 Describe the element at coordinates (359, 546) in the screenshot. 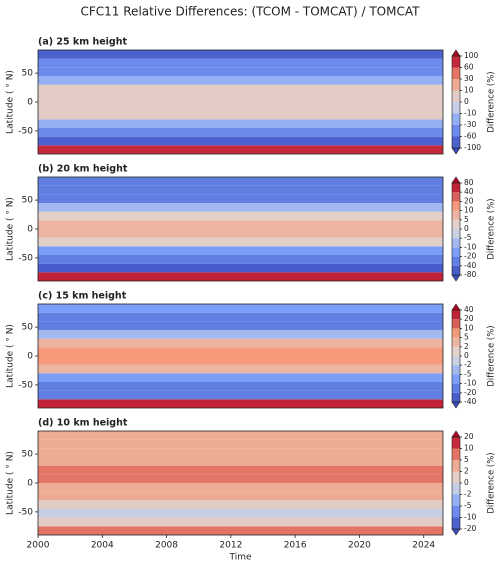

I see `x-tick-label: 2020` at that location.